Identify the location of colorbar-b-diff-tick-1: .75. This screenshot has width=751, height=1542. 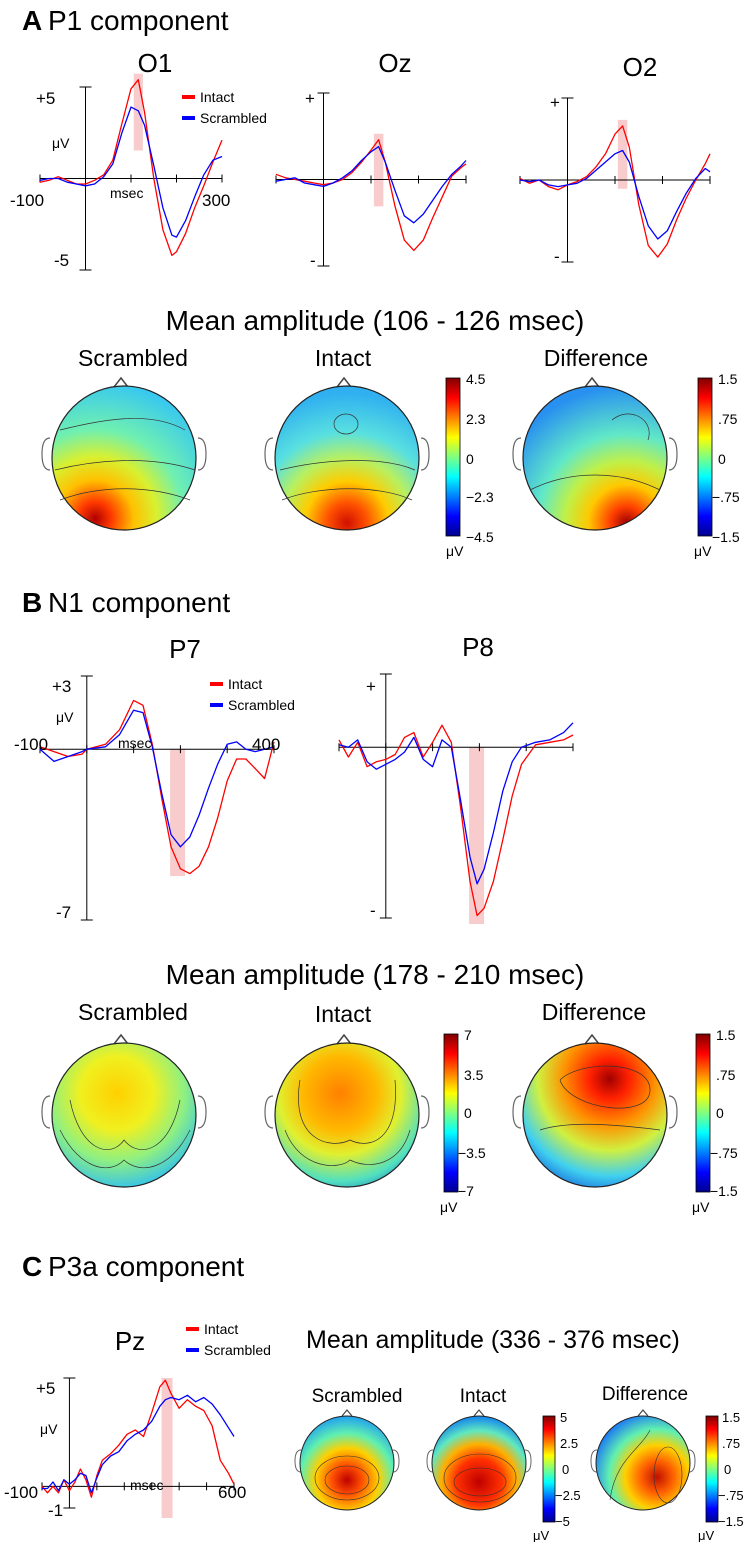
(726, 1075).